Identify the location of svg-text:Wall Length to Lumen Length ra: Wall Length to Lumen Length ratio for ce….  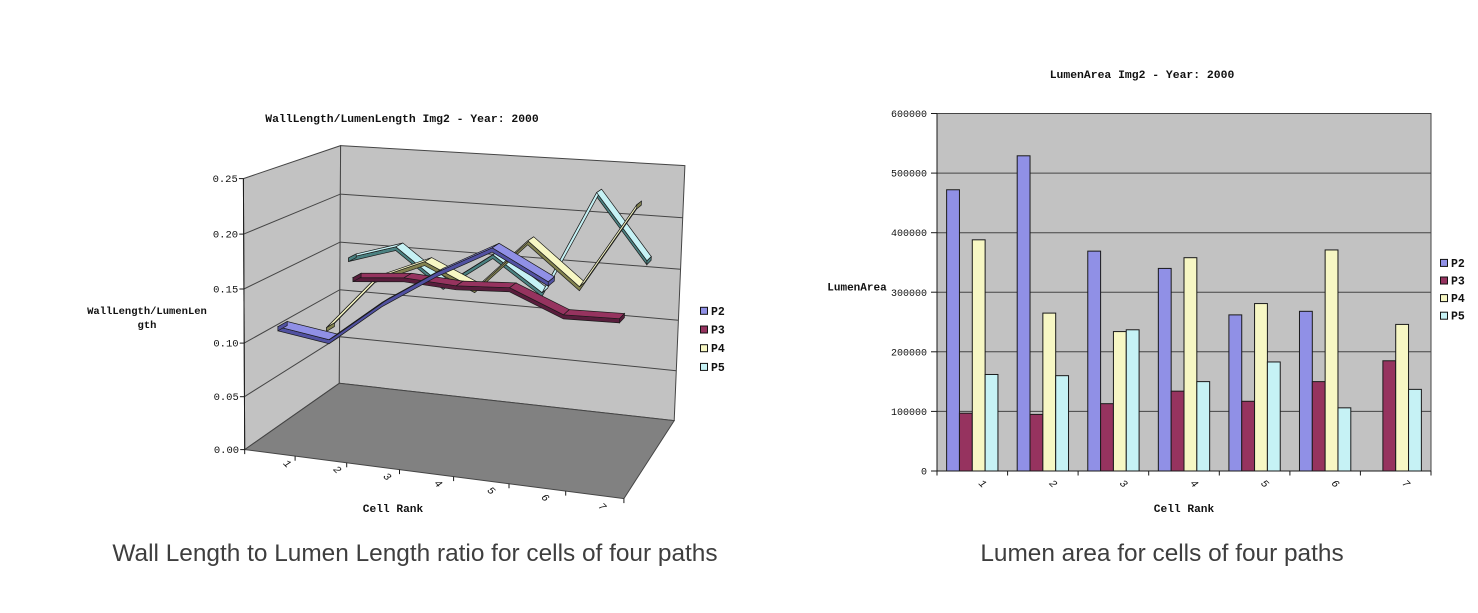
(414, 553).